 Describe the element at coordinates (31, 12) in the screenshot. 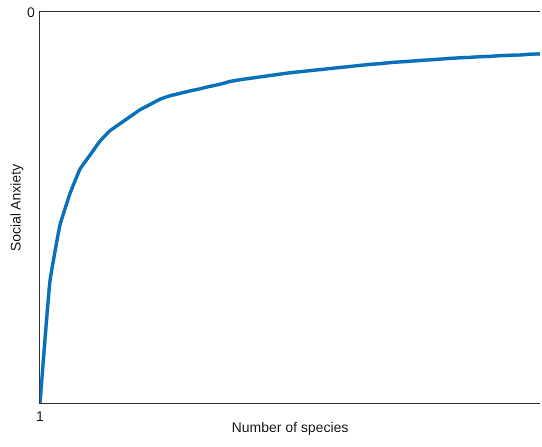

I see `text: 0` at that location.